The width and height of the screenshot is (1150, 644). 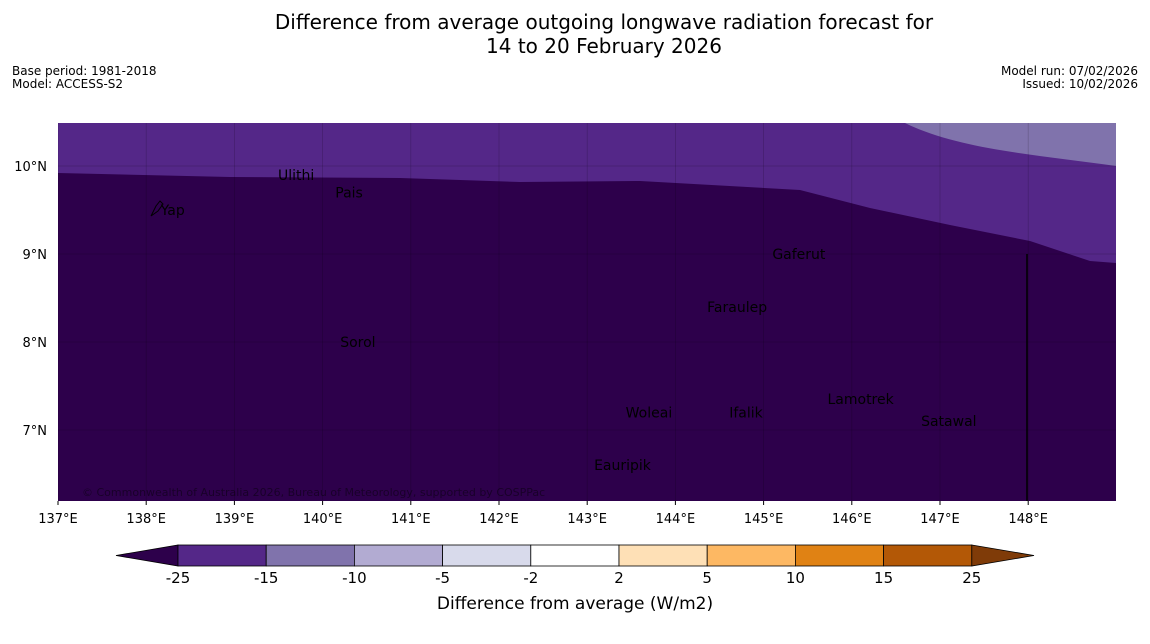 I want to click on x-tick-label: 138°E, so click(x=146, y=519).